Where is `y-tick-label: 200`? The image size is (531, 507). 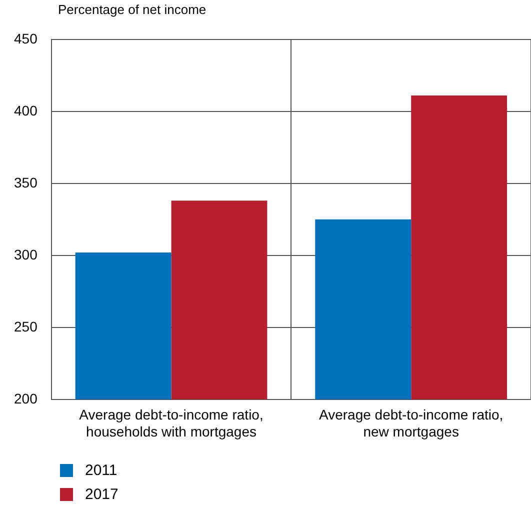 y-tick-label: 200 is located at coordinates (26, 398).